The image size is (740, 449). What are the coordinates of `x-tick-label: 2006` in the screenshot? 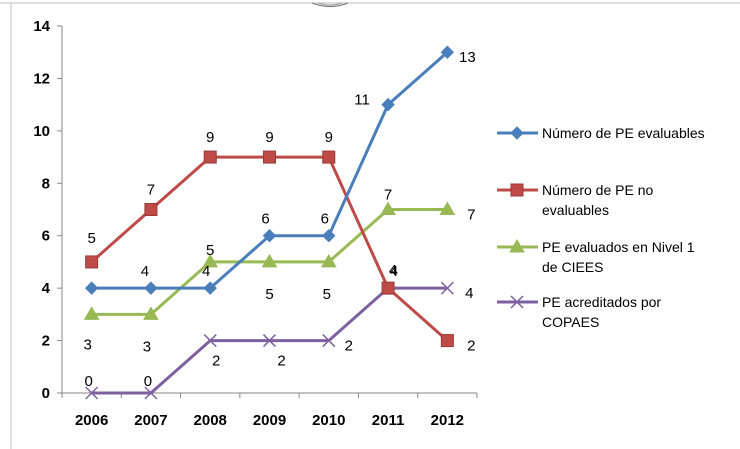 It's located at (91, 420).